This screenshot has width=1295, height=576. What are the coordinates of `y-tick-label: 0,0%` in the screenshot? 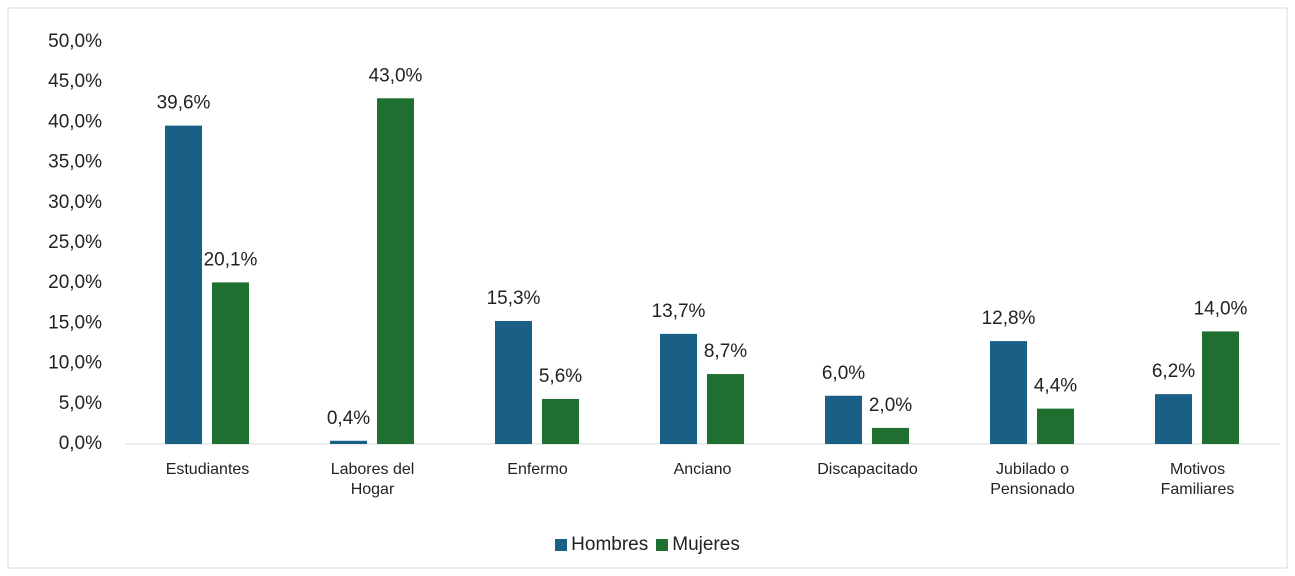 It's located at (80, 443).